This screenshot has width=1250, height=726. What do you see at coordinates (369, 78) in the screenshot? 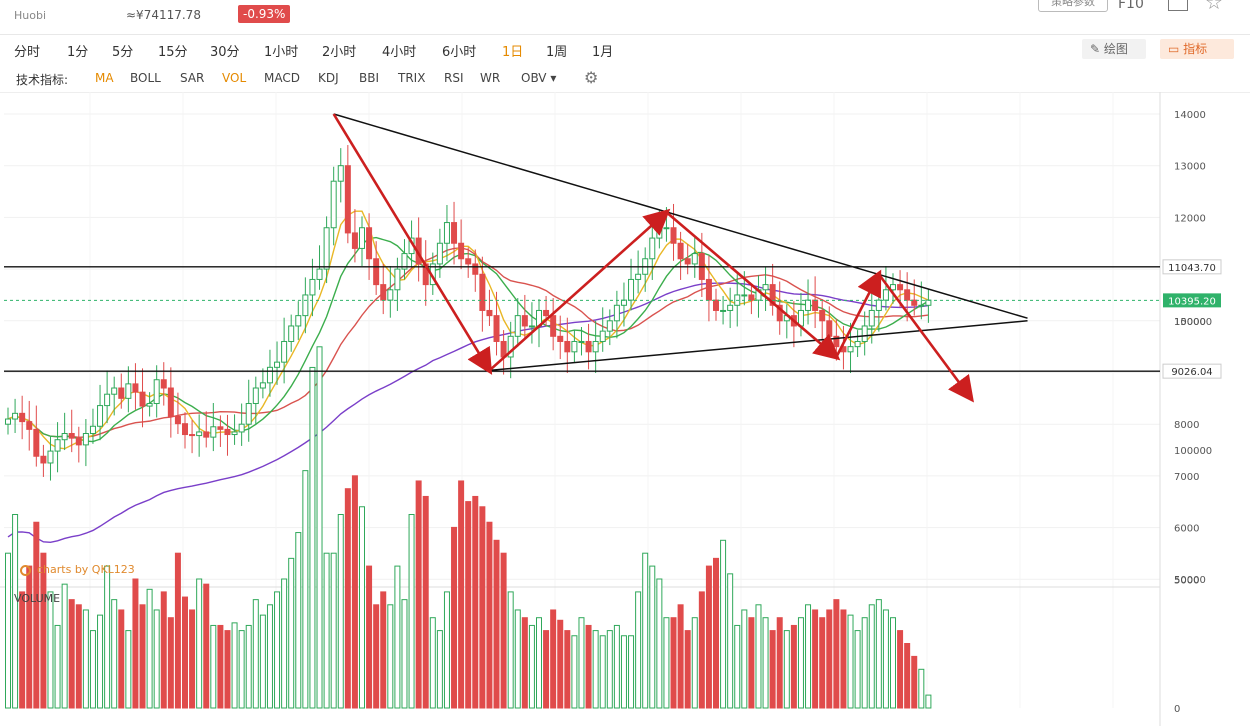
I see `indicator-bbi: BBI` at bounding box center [369, 78].